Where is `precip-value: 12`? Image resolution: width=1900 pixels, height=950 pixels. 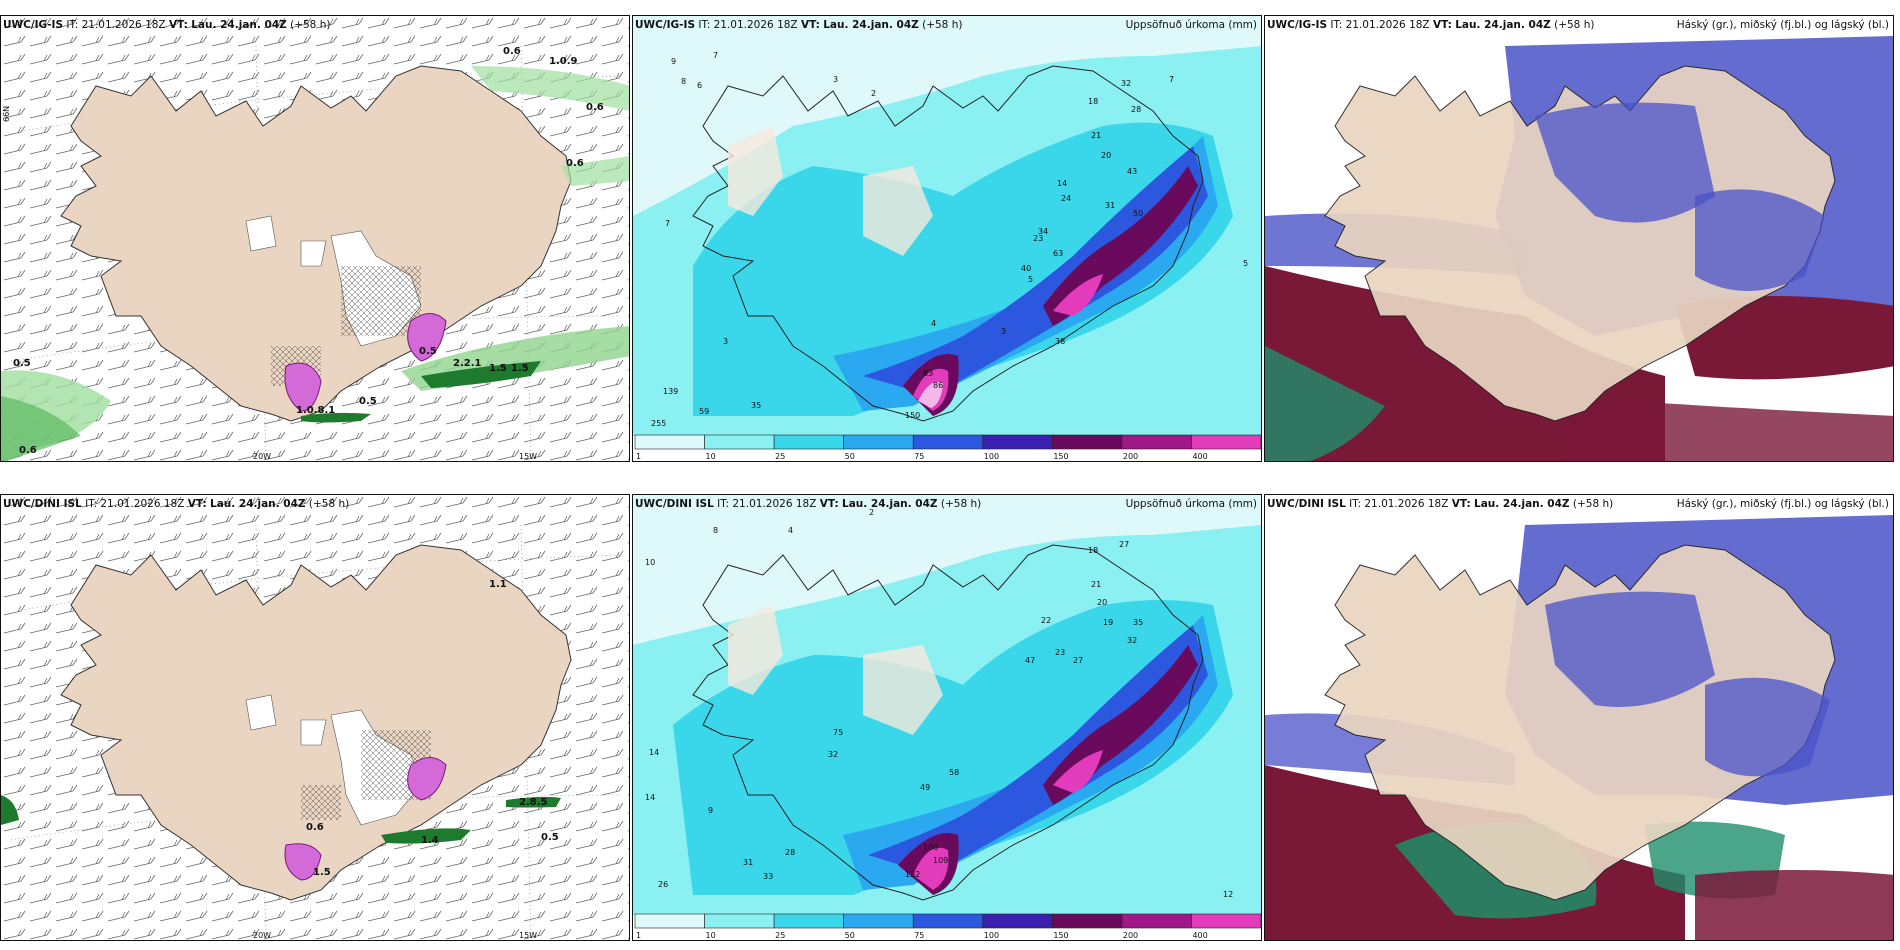 precip-value: 12 is located at coordinates (1228, 894).